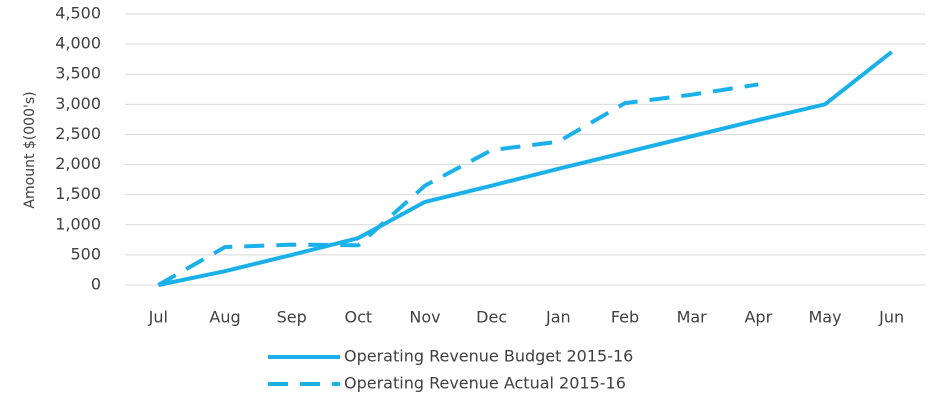  I want to click on x-tick-label: Jul, so click(158, 317).